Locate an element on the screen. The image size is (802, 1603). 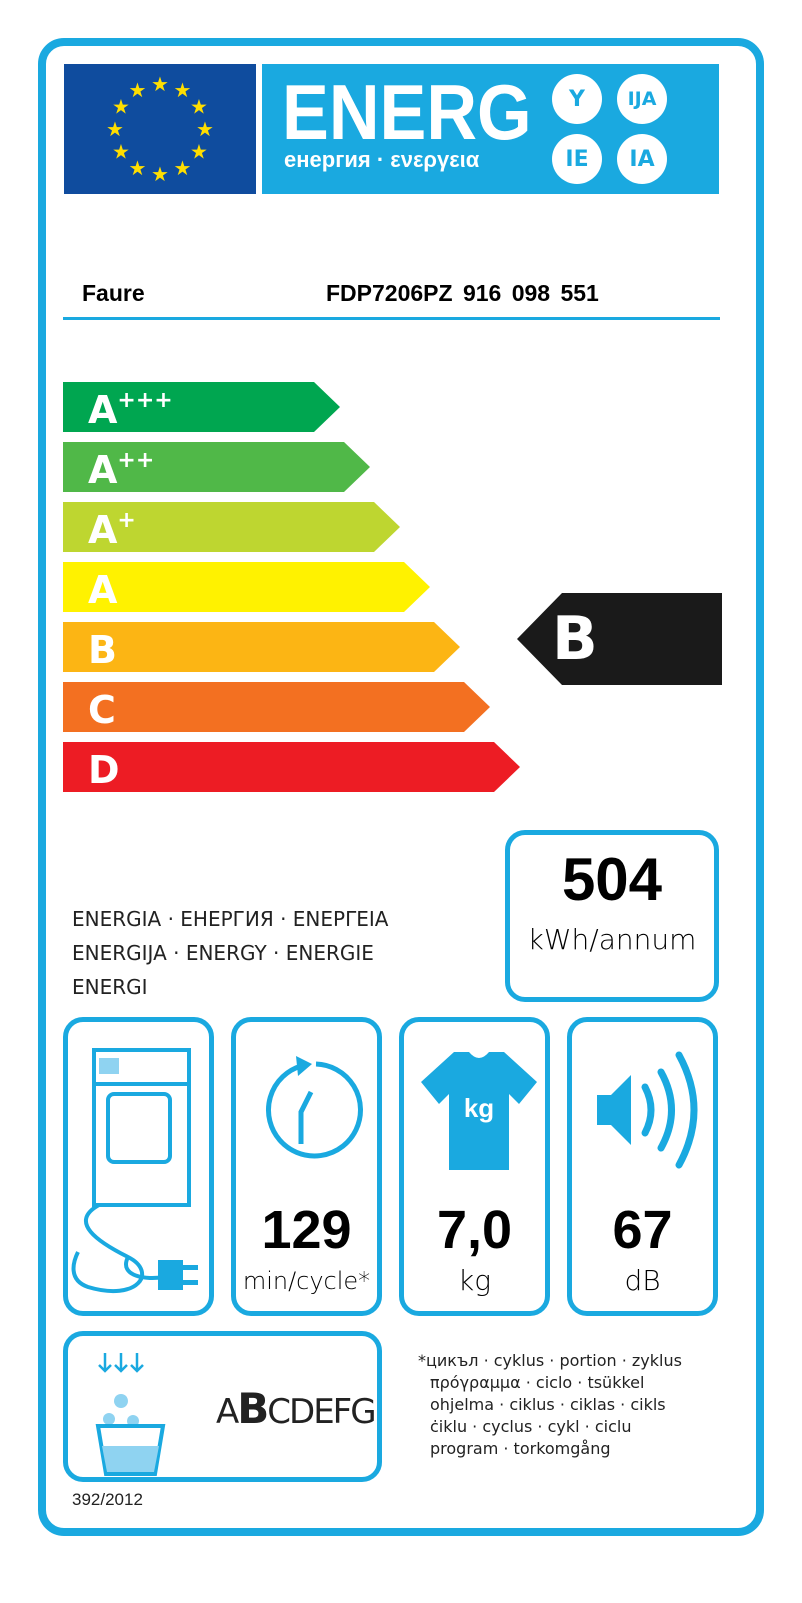
condensation-efficiency-box: ABCDEFG is located at coordinates (222, 1406).